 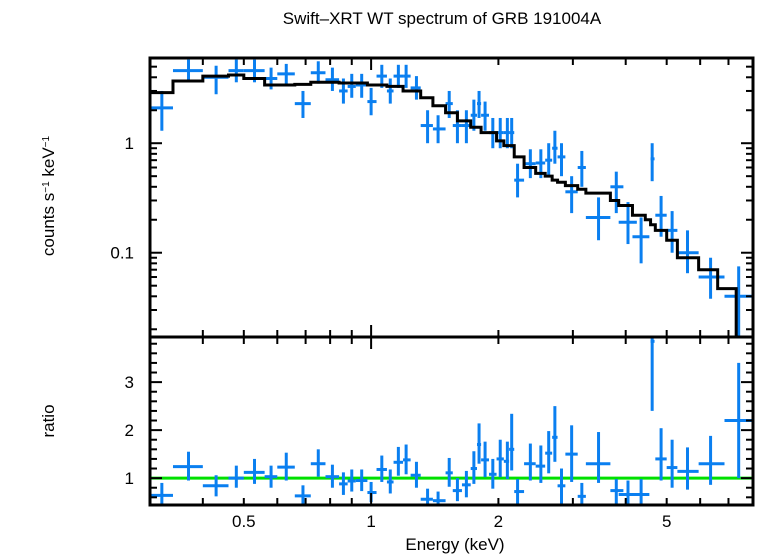 What do you see at coordinates (666, 521) in the screenshot?
I see `x-tick-label: 5` at bounding box center [666, 521].